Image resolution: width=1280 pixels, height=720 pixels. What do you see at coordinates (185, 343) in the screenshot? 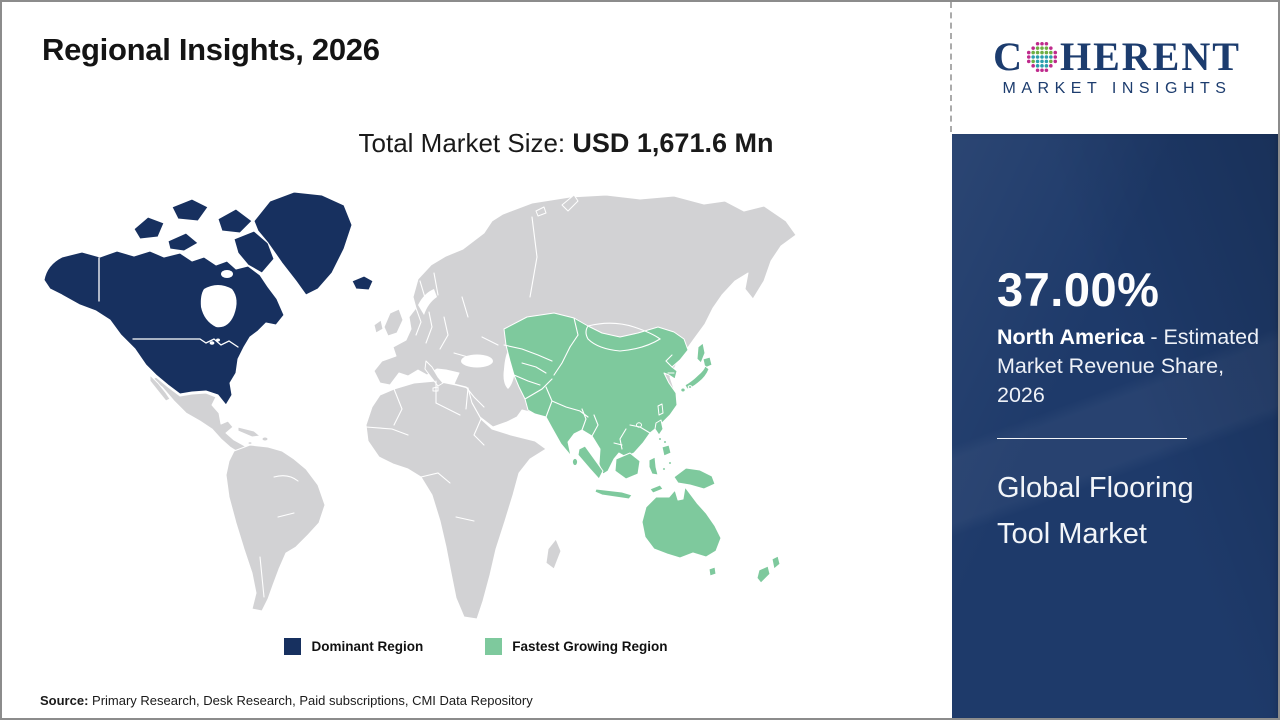
I see `border-us-canada` at bounding box center [185, 343].